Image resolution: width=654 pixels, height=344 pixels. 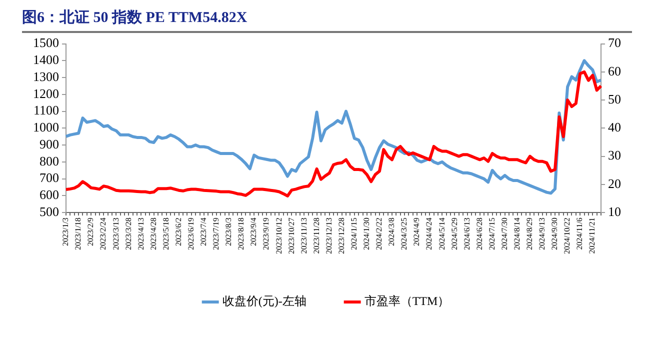 I want to click on x-tick-label: 2024/9/13, so click(x=542, y=234).